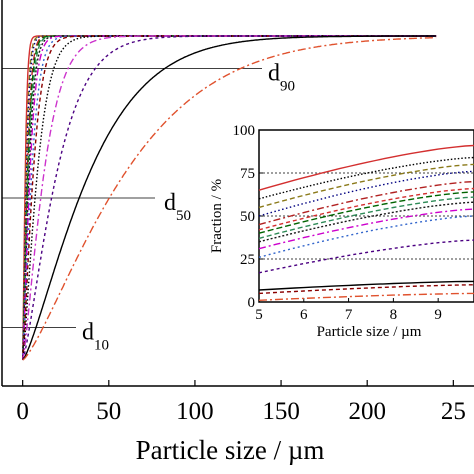 This screenshot has height=474, width=474. Describe the element at coordinates (230, 450) in the screenshot. I see `main-x-axis-label: Particle size / µm` at that location.